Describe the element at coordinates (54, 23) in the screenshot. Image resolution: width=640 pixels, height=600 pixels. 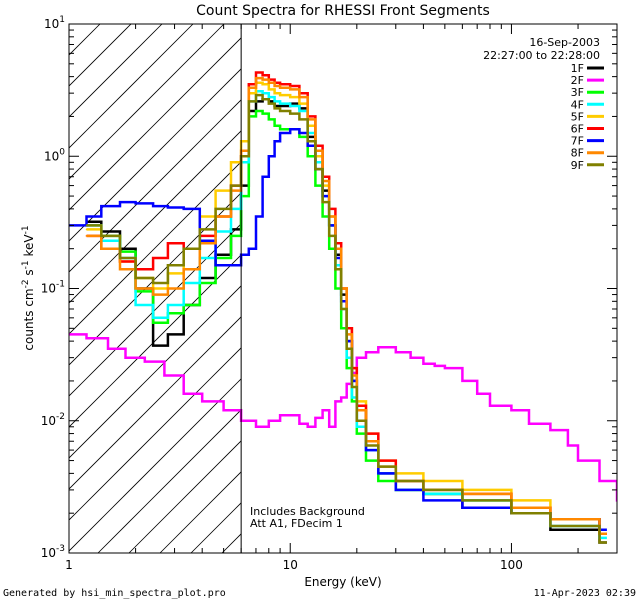
I see `y-tick-label: 10¹` at that location.